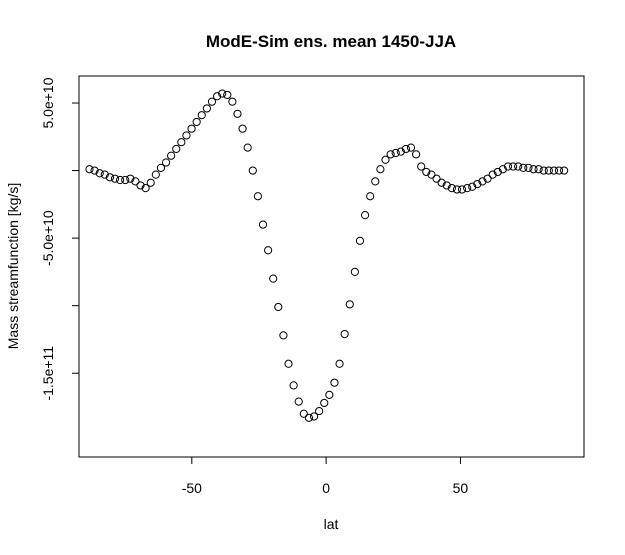 The image size is (625, 555). Describe the element at coordinates (331, 41) in the screenshot. I see `chart-title: ModE-Sim ens. mean 1450-JJA` at that location.